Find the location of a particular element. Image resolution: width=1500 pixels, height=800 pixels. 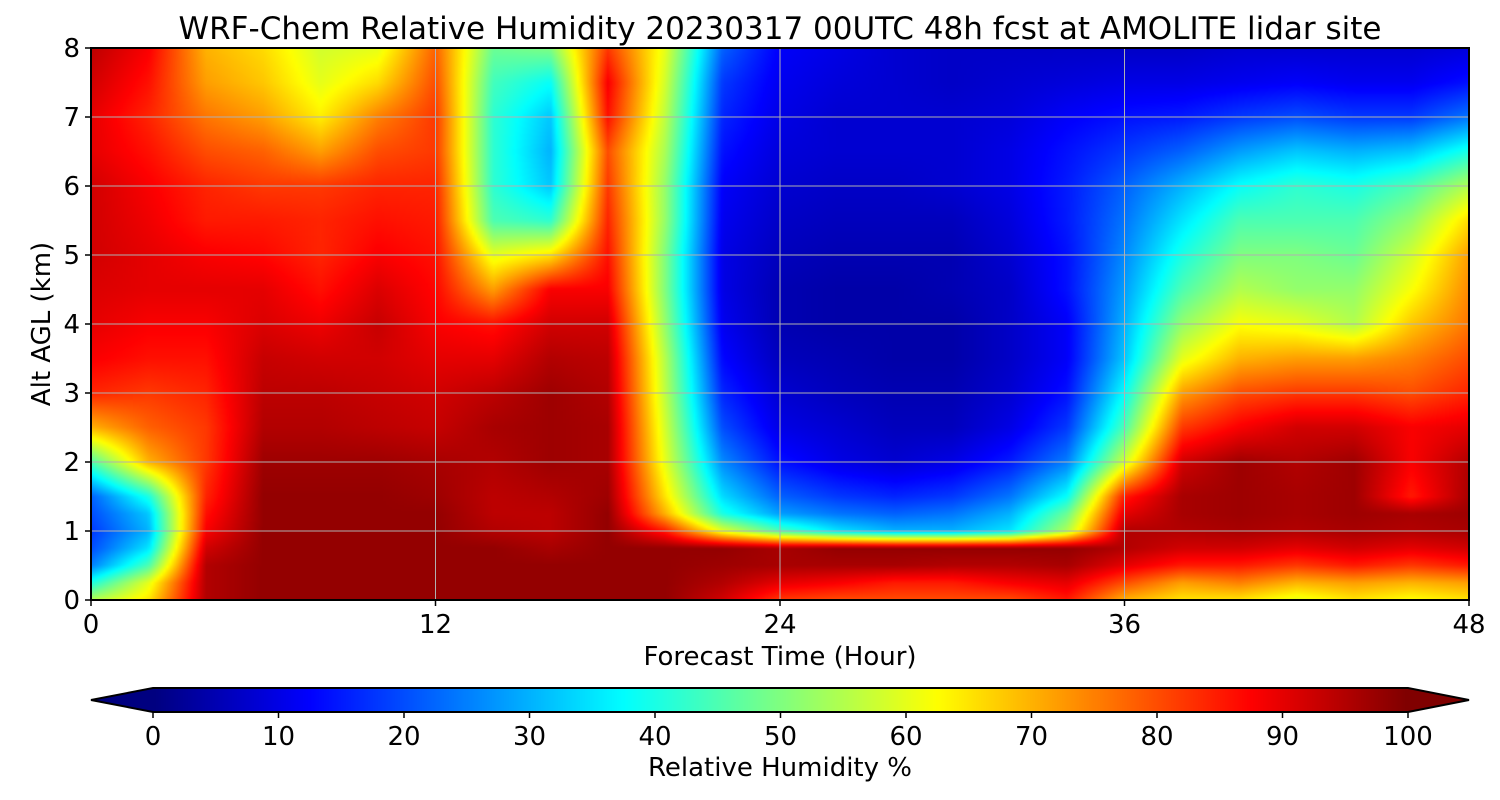

colorbar-tick-label: 10 is located at coordinates (278, 737).